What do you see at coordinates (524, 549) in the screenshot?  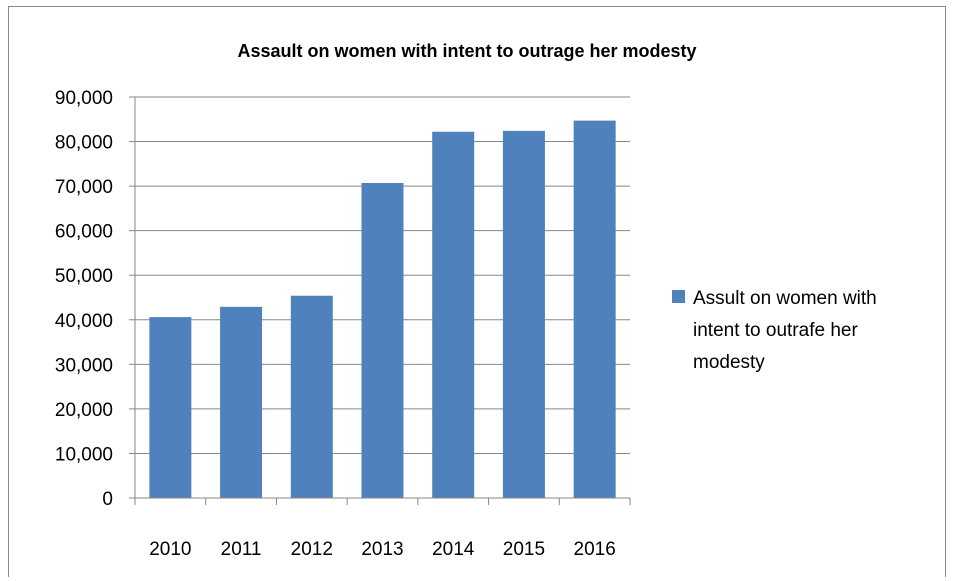 I see `x-tick-label: 2015` at bounding box center [524, 549].